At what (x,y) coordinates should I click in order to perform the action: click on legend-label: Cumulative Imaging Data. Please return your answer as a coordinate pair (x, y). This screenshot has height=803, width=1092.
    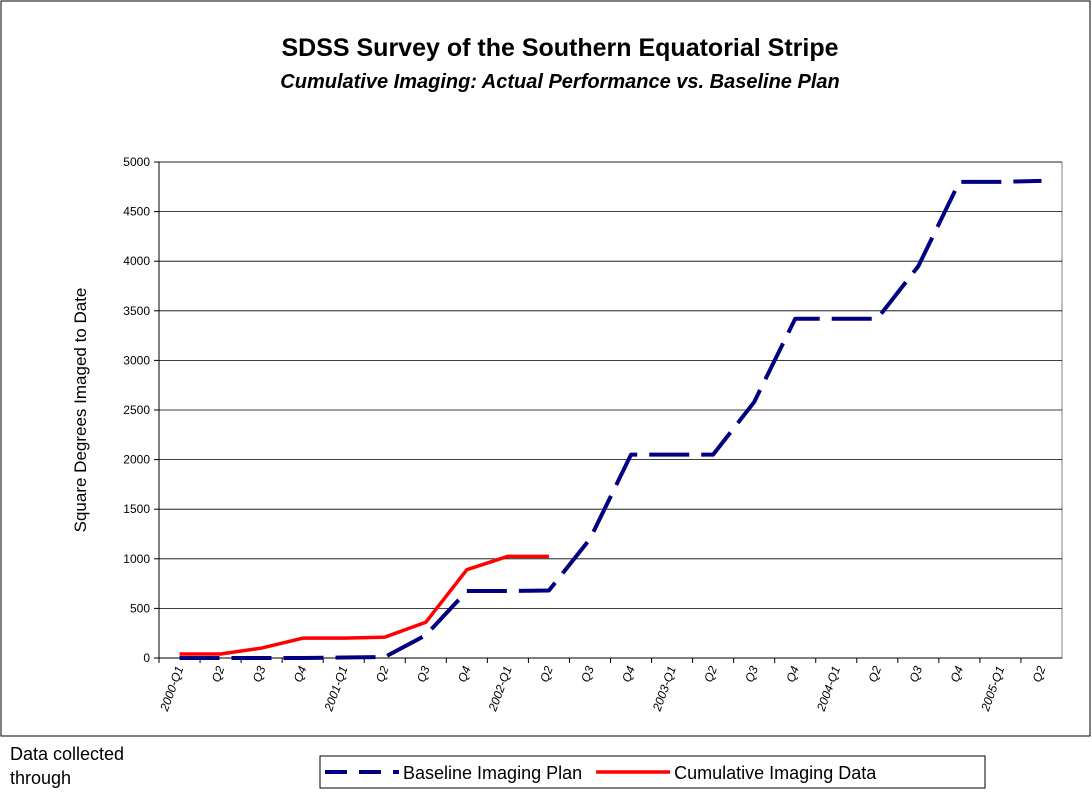
    Looking at the image, I should click on (775, 773).